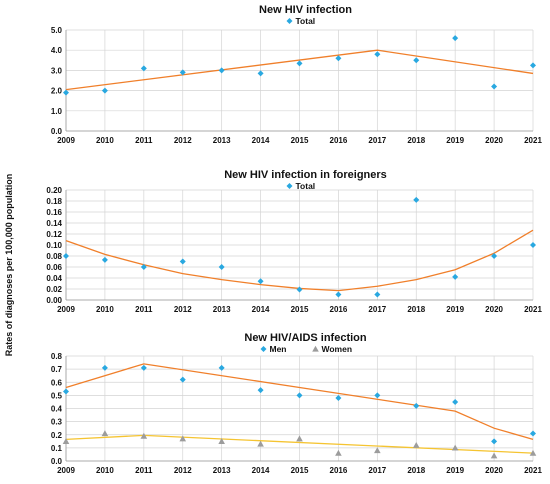 The image size is (550, 484). I want to click on y-tick-label: 0.2, so click(57, 435).